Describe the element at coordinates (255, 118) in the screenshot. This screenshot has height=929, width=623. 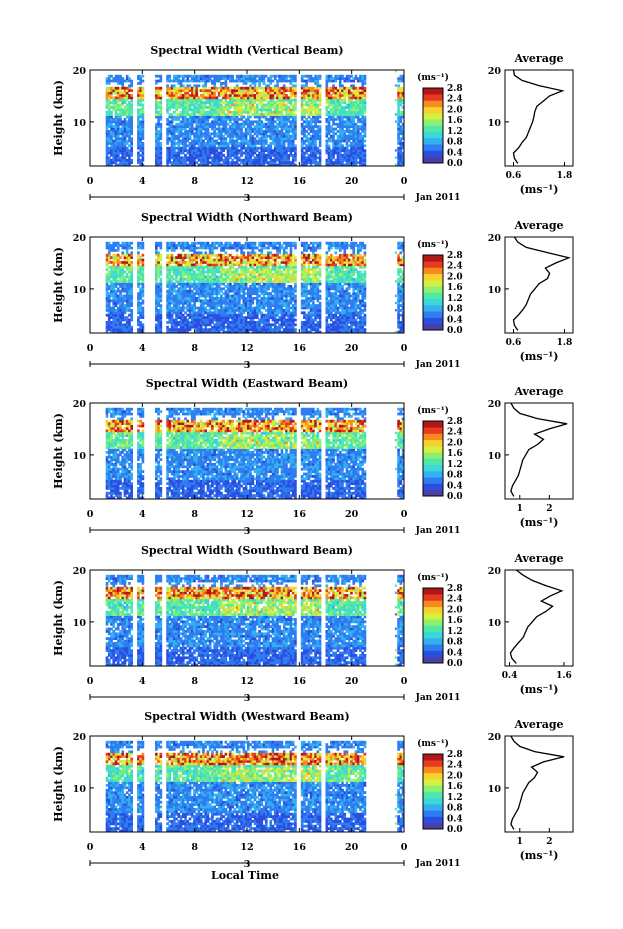
I see `heatmap-cells` at that location.